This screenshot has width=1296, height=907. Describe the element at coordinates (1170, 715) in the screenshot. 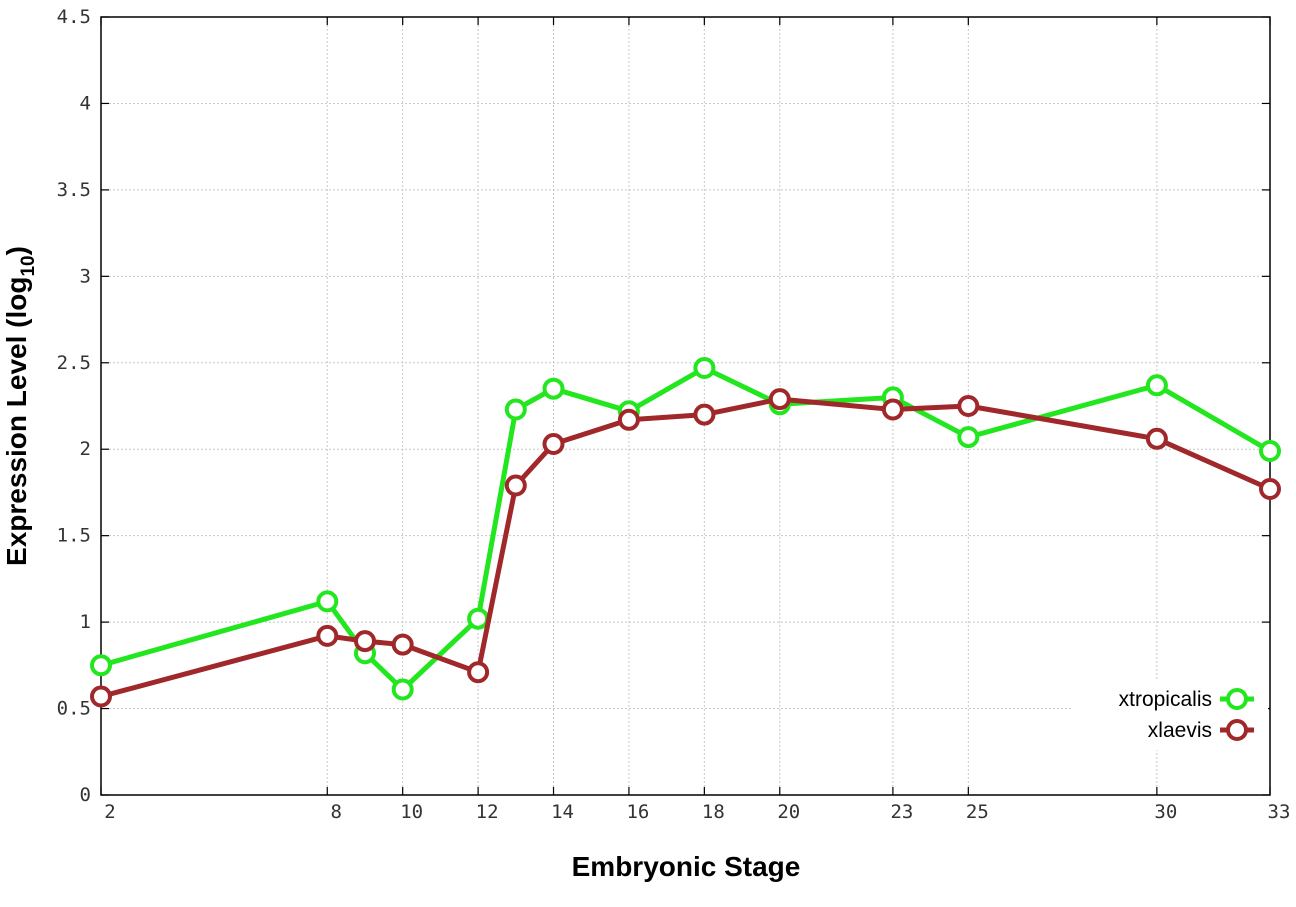

I see `legend: xtropicalis xlaevis` at that location.